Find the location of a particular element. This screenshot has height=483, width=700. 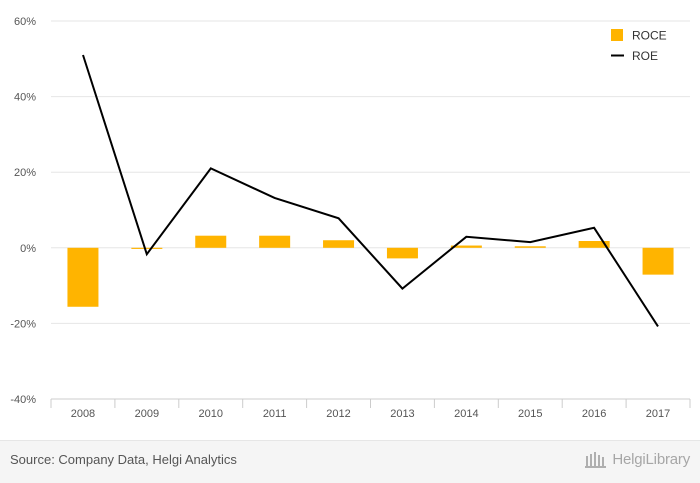

x-tick-label: 2009 is located at coordinates (147, 414).